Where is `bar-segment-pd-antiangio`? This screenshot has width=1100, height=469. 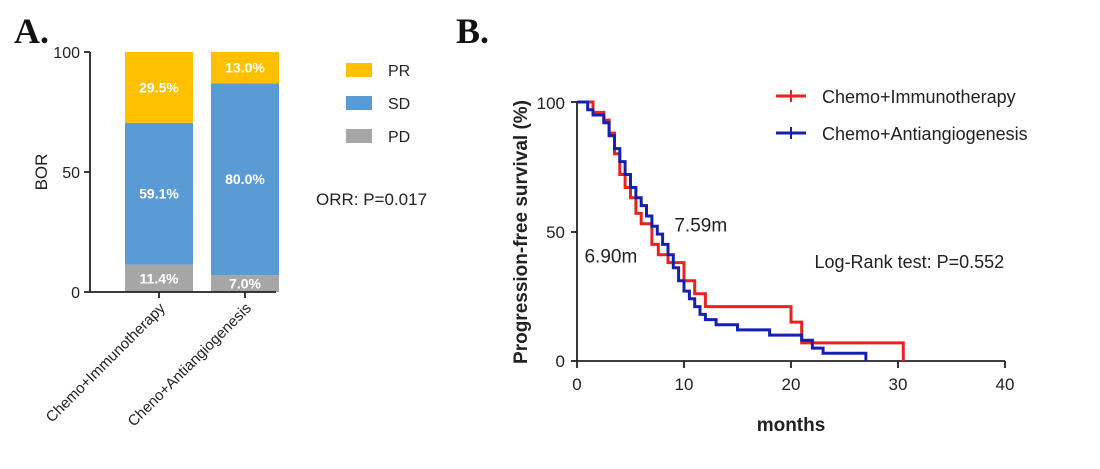
bar-segment-pd-antiangio is located at coordinates (245, 283).